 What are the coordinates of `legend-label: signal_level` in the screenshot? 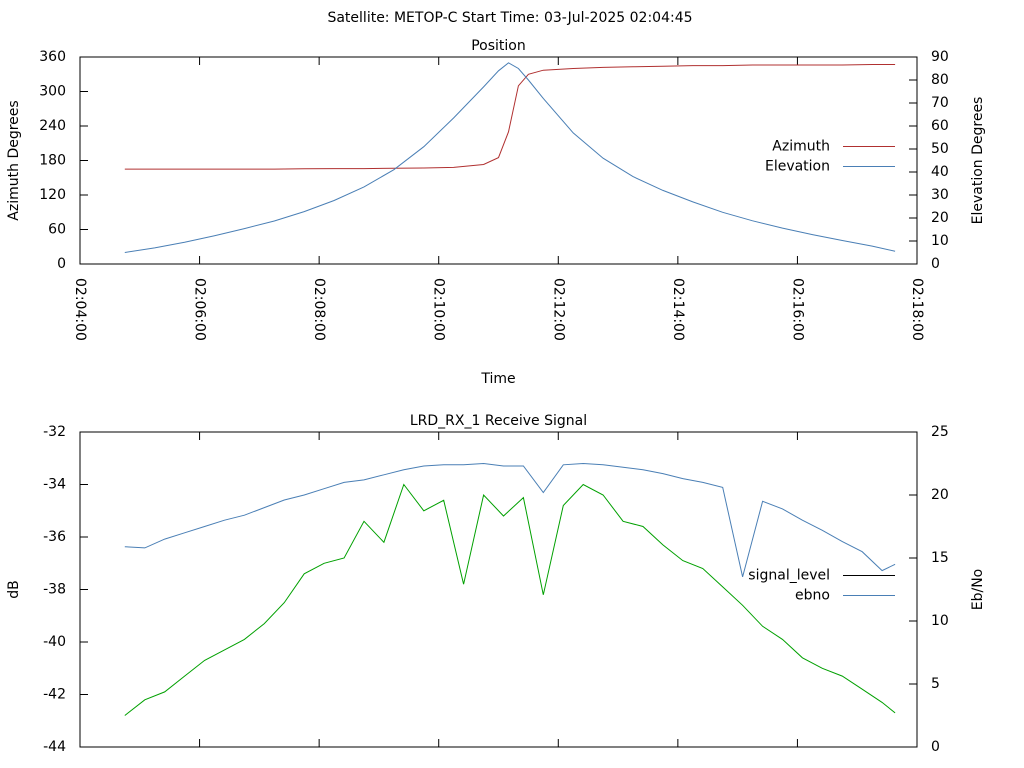 It's located at (789, 576).